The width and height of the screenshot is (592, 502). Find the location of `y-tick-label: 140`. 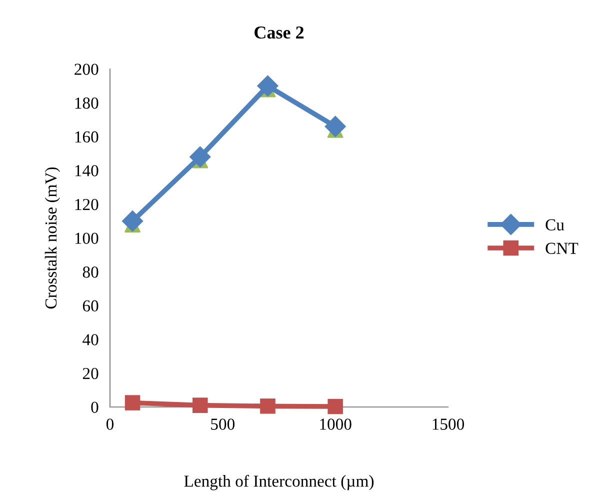

y-tick-label: 140 is located at coordinates (86, 170).